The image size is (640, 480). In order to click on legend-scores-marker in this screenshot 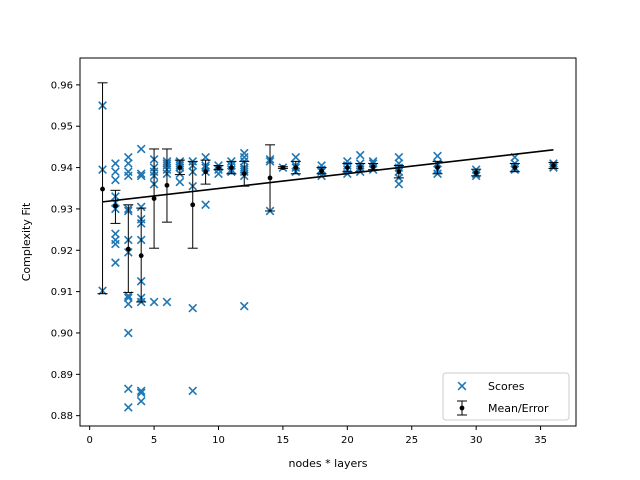, I will do `click(462, 386)`.